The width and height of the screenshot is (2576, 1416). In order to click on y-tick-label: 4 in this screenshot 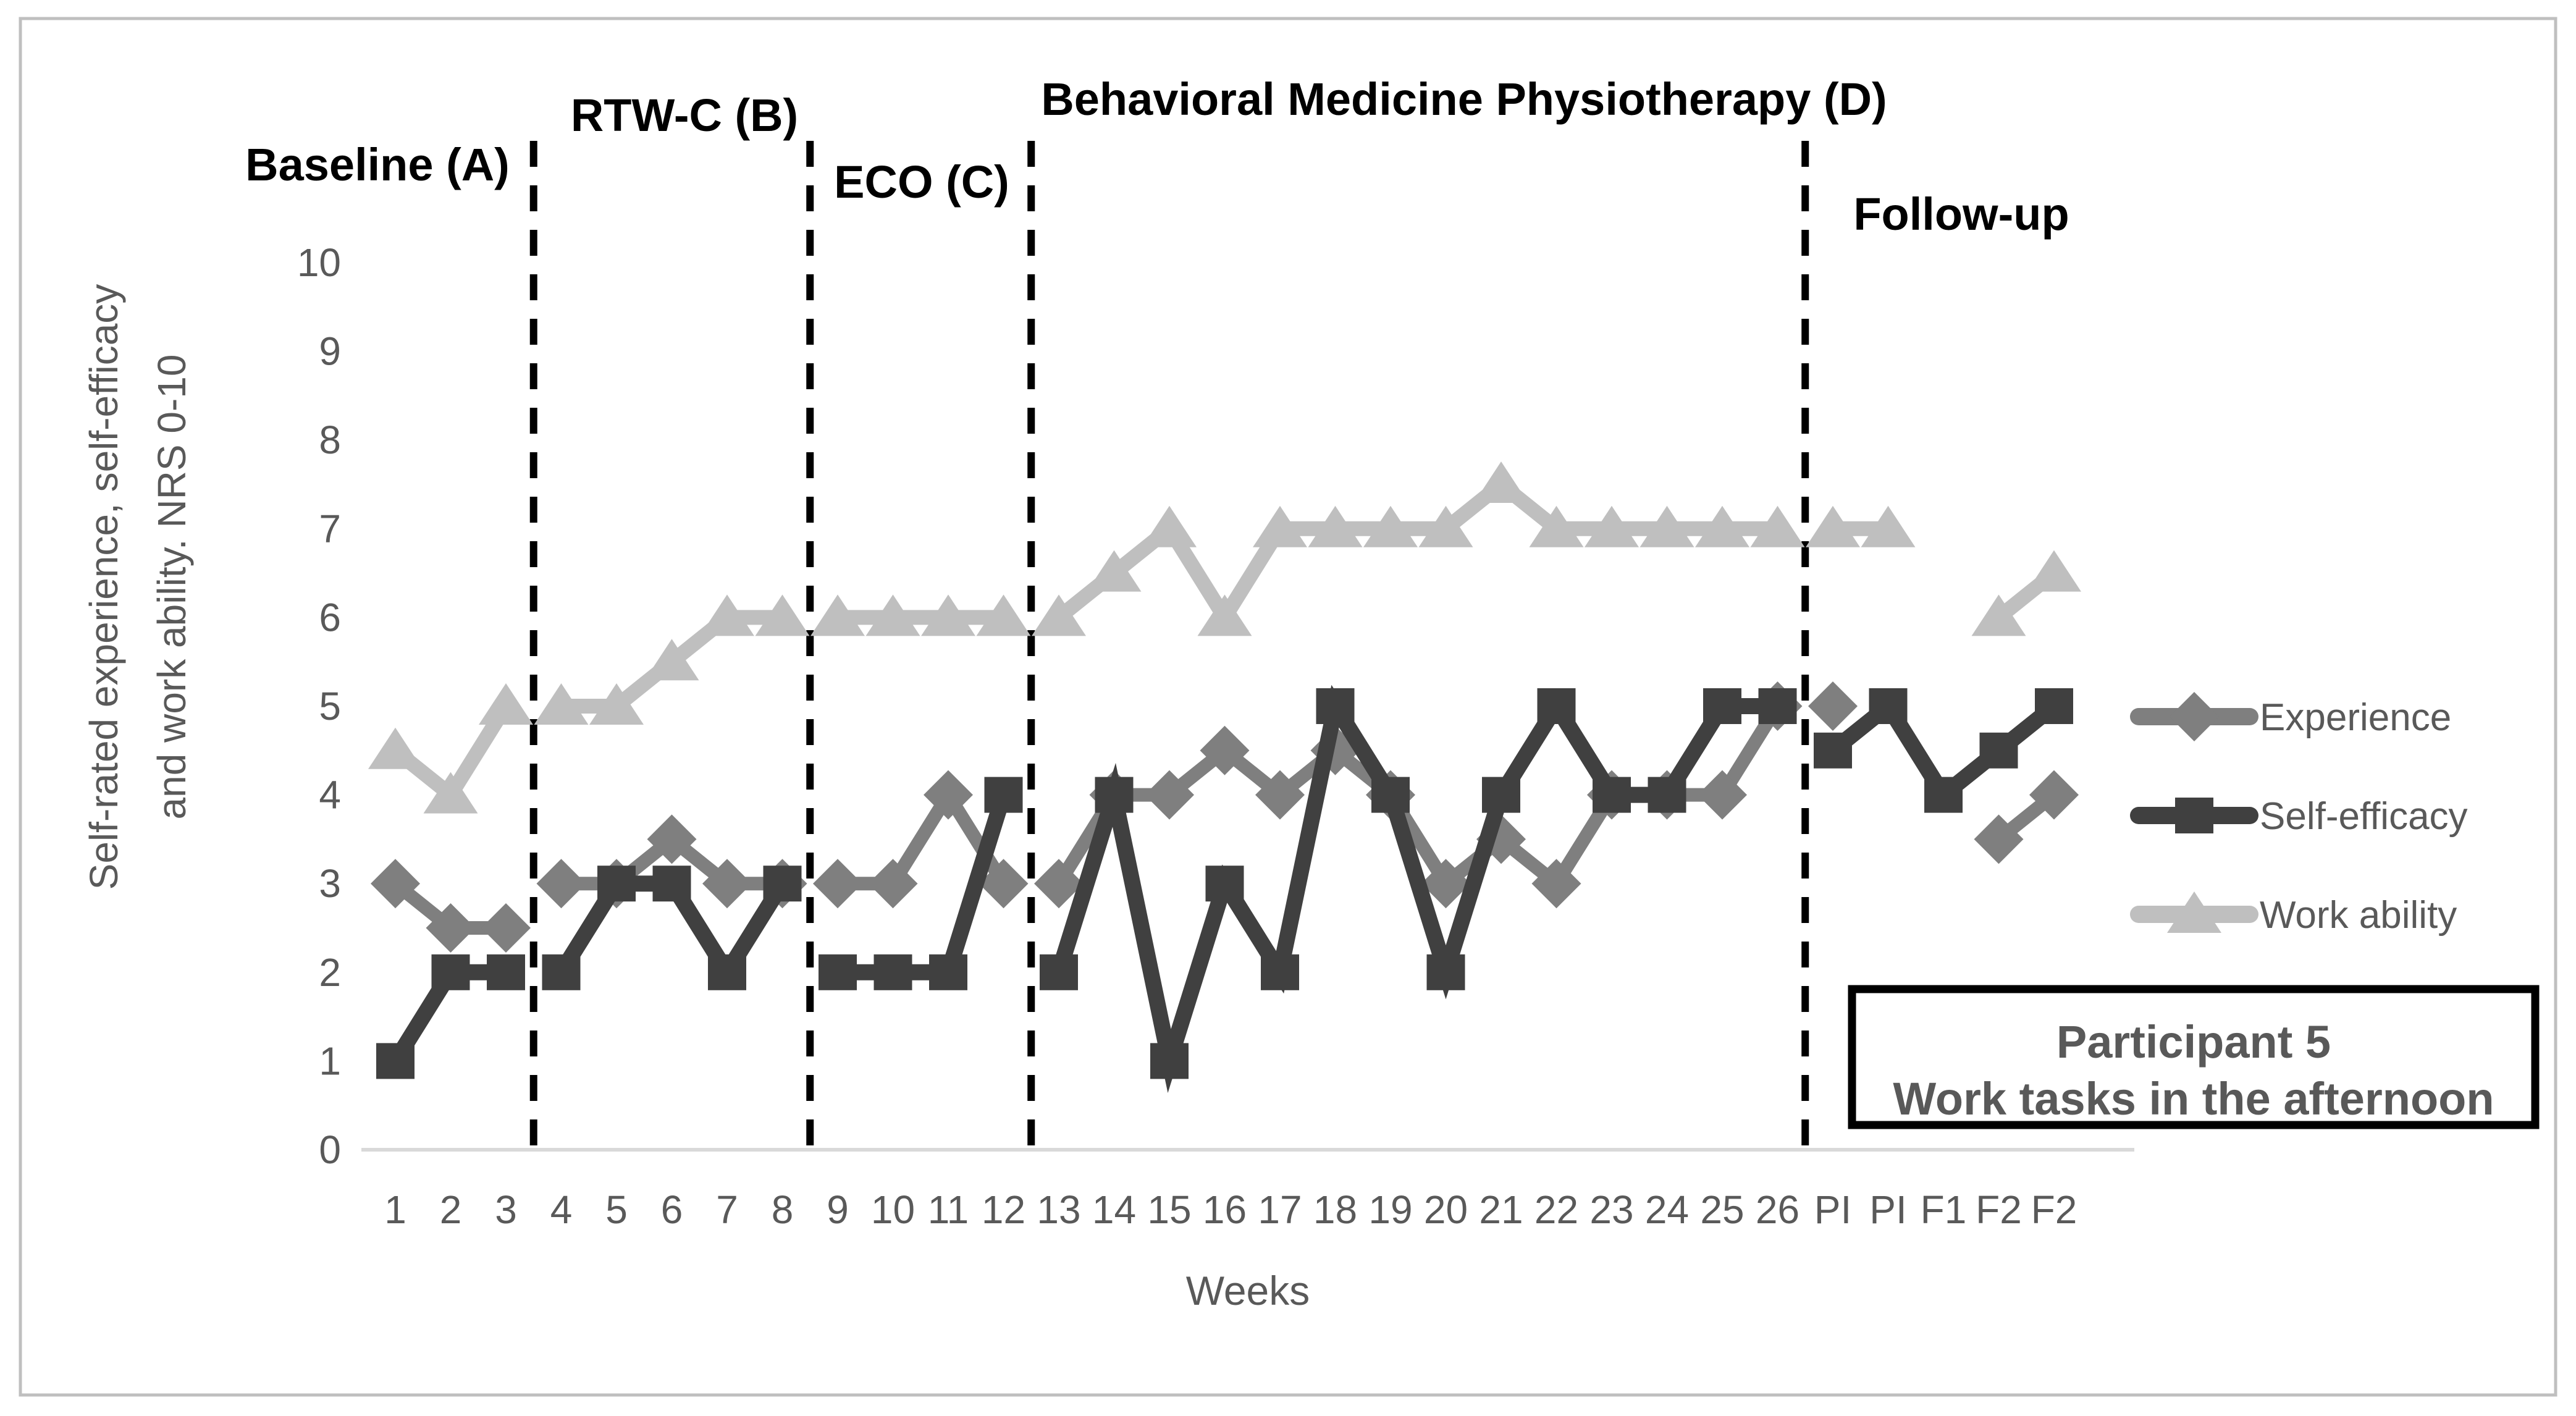, I will do `click(330, 795)`.